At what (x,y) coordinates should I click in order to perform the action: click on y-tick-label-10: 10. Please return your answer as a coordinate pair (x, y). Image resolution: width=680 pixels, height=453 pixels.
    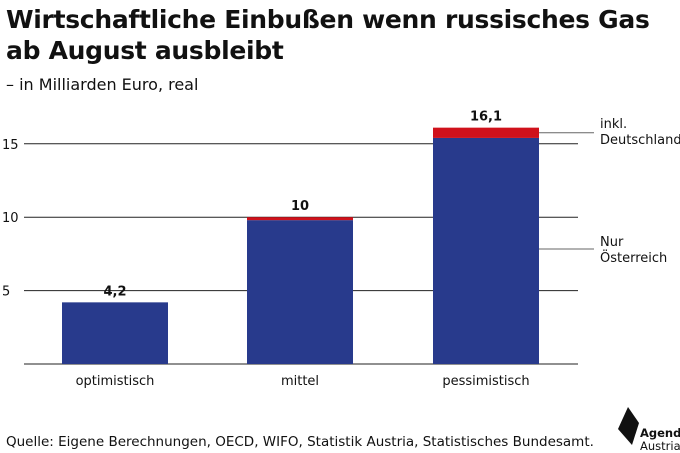
    Looking at the image, I should click on (10, 218).